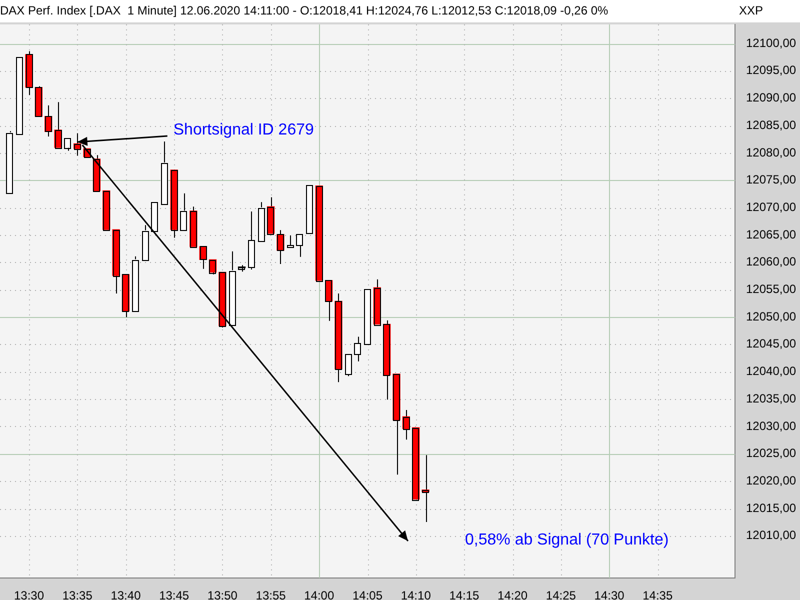 The height and width of the screenshot is (600, 800). What do you see at coordinates (567, 539) in the screenshot?
I see `annotation: 0,58% ab Signal (70 Punkte)` at bounding box center [567, 539].